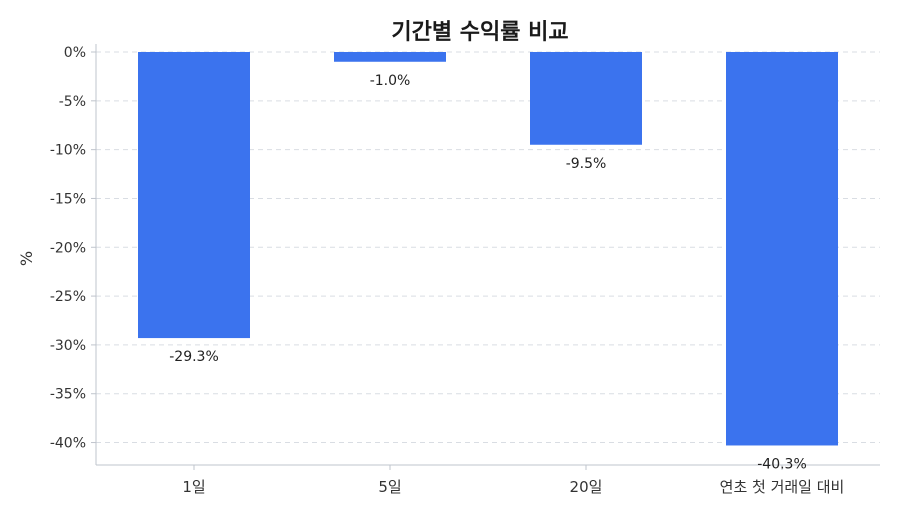 The height and width of the screenshot is (518, 900). What do you see at coordinates (26, 258) in the screenshot?
I see `y-axis-label: %` at bounding box center [26, 258].